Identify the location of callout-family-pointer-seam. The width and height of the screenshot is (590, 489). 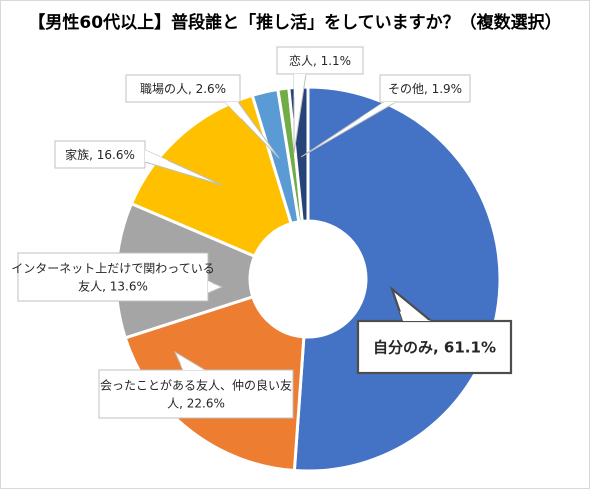
(157, 156).